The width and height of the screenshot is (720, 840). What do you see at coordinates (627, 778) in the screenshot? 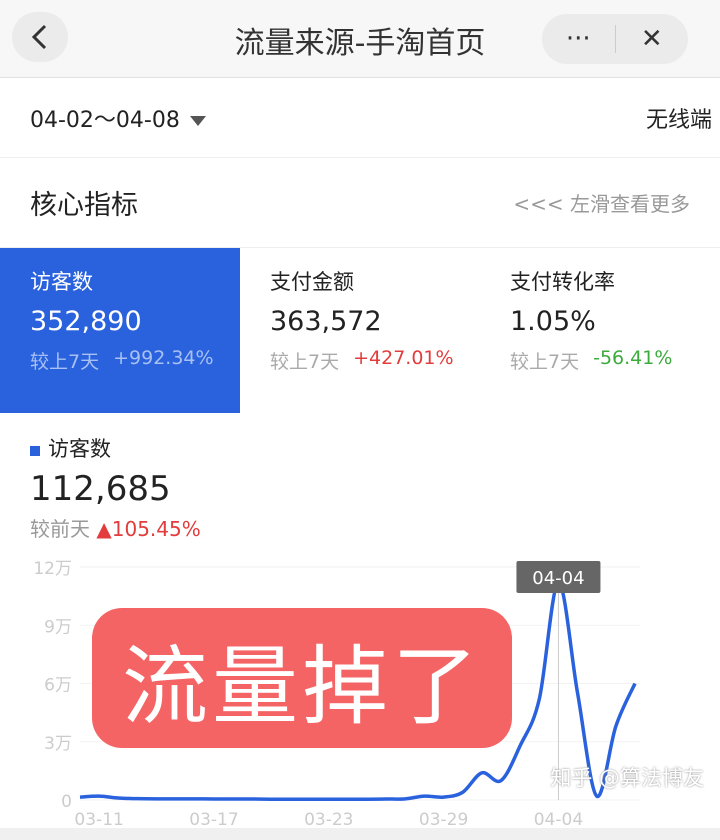
I see `watermark: 知乎 @算法博友` at bounding box center [627, 778].